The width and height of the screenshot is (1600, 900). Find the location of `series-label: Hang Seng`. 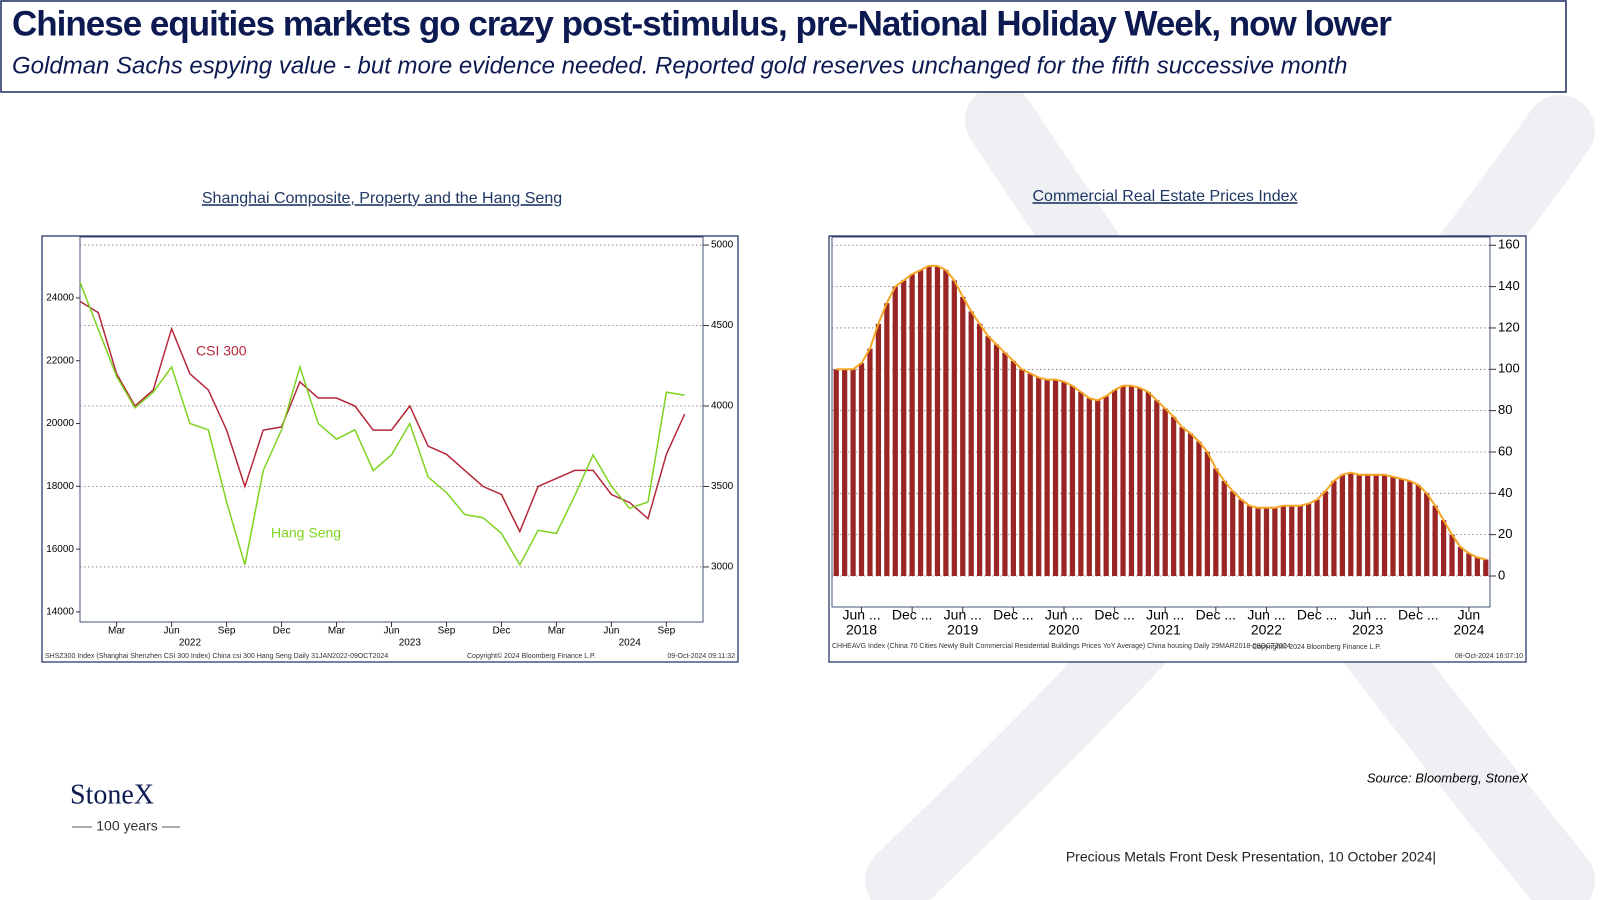

series-label: Hang Seng is located at coordinates (306, 533).